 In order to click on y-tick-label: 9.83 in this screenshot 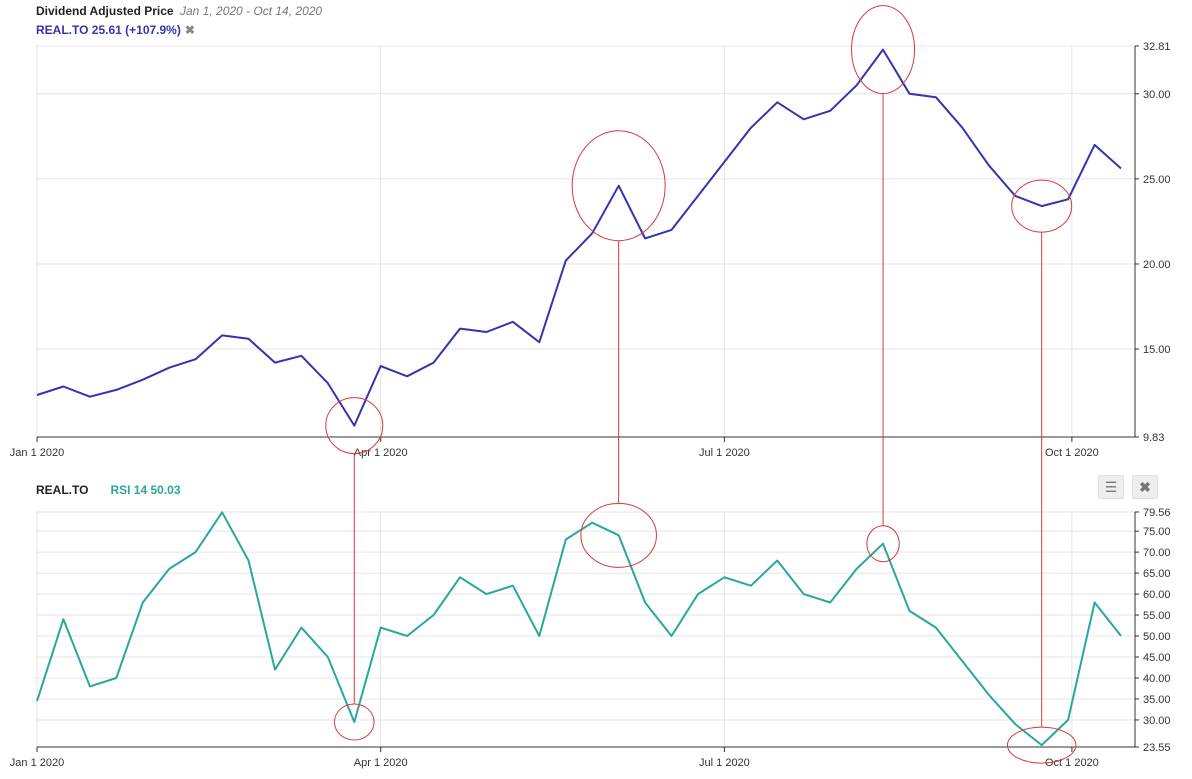, I will do `click(1153, 438)`.